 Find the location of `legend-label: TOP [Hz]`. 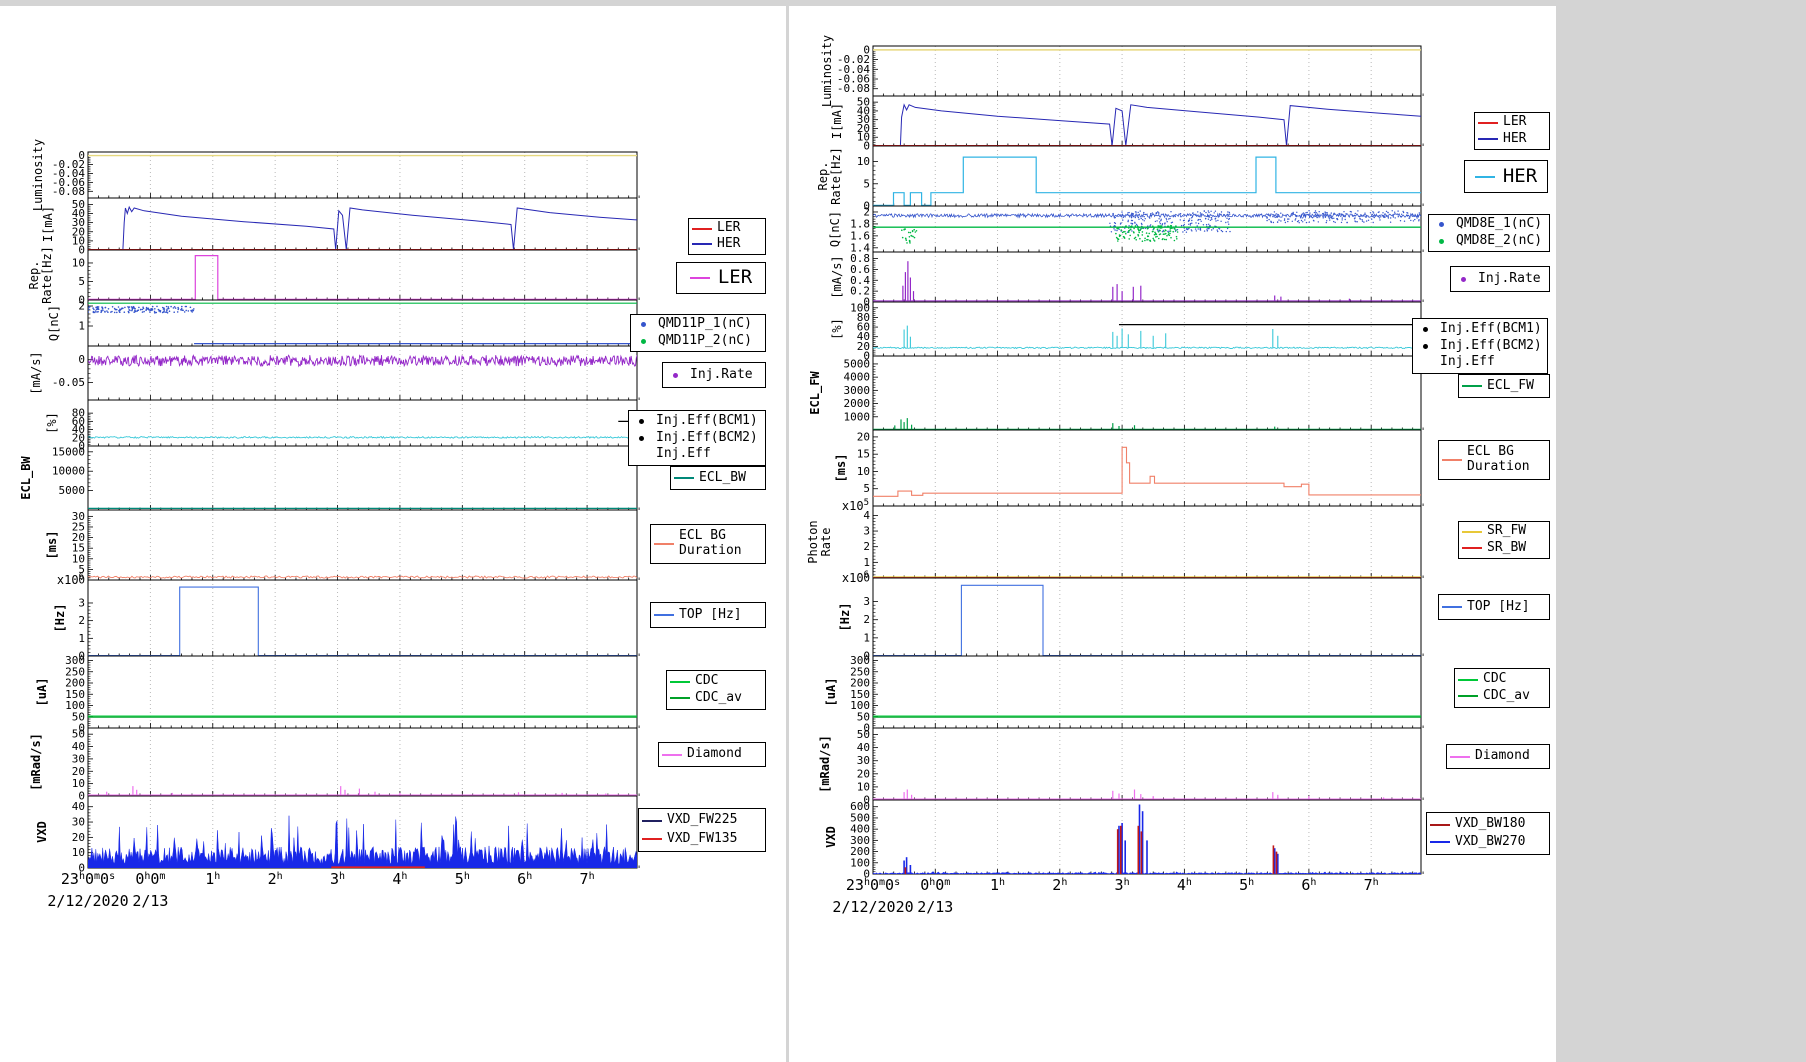

legend-label: TOP [Hz] is located at coordinates (710, 614).